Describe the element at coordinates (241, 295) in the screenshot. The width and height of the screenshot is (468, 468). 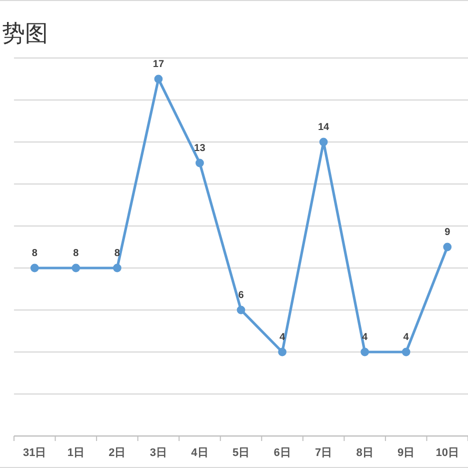
I see `data-label: 6` at that location.